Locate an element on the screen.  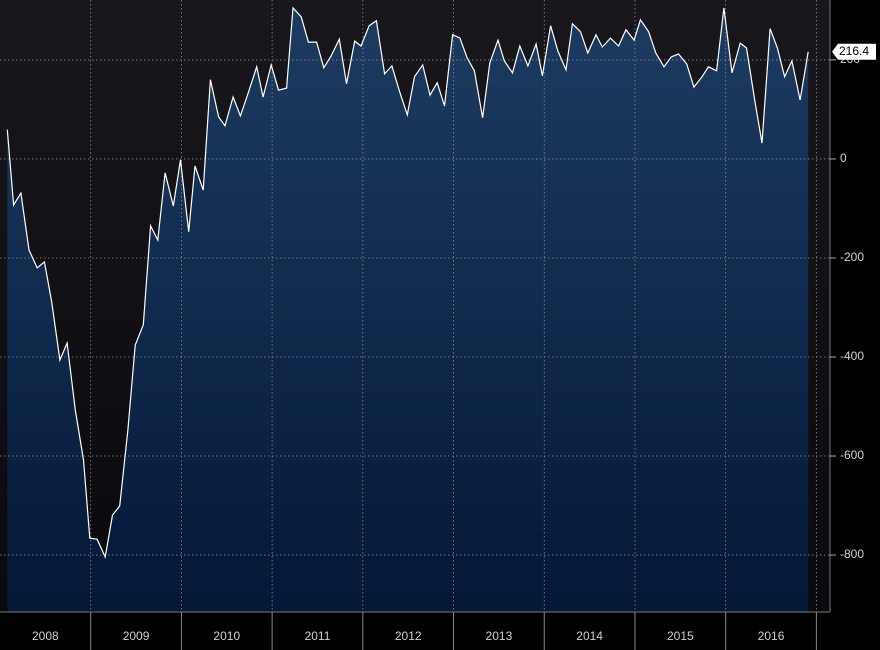
x-tick-label: 2016 is located at coordinates (771, 636).